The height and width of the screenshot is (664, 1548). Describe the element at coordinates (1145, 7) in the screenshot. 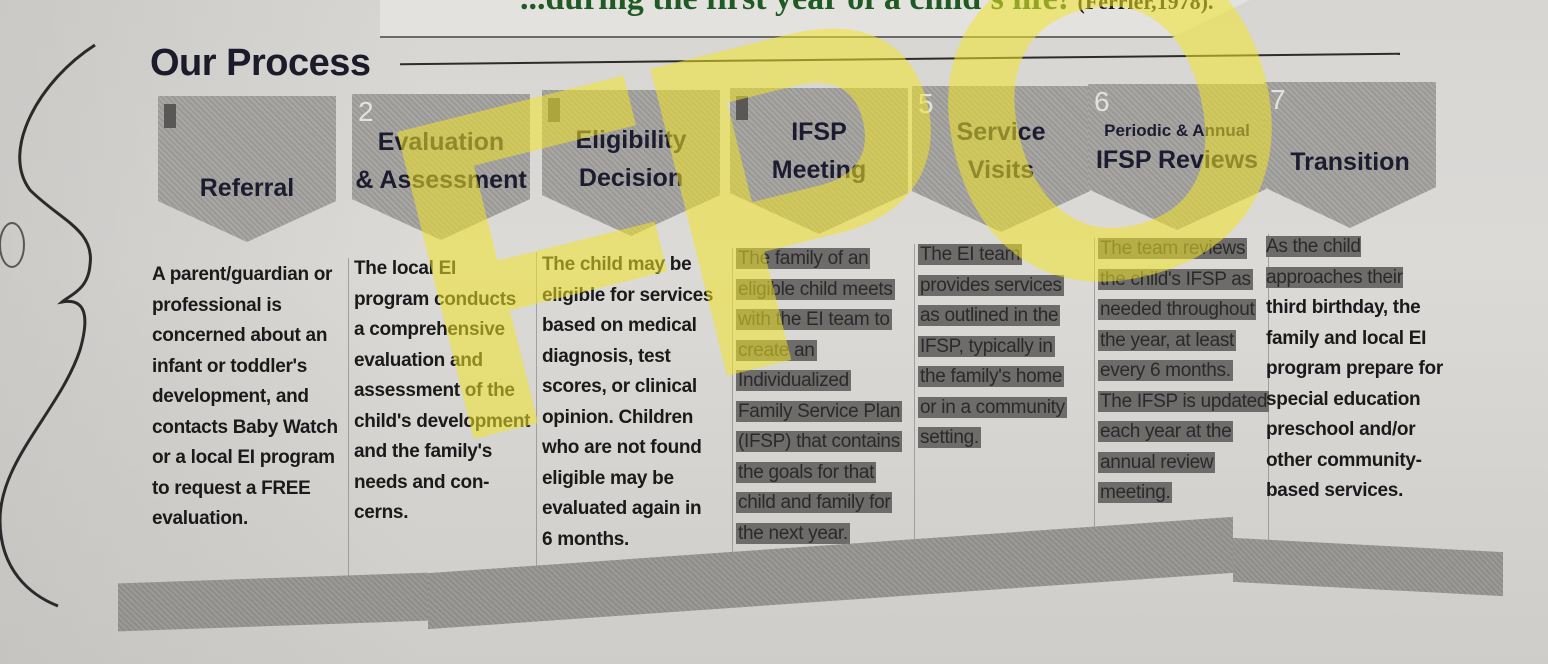

I see `quote-citation: (Ferrier,1978).` at that location.